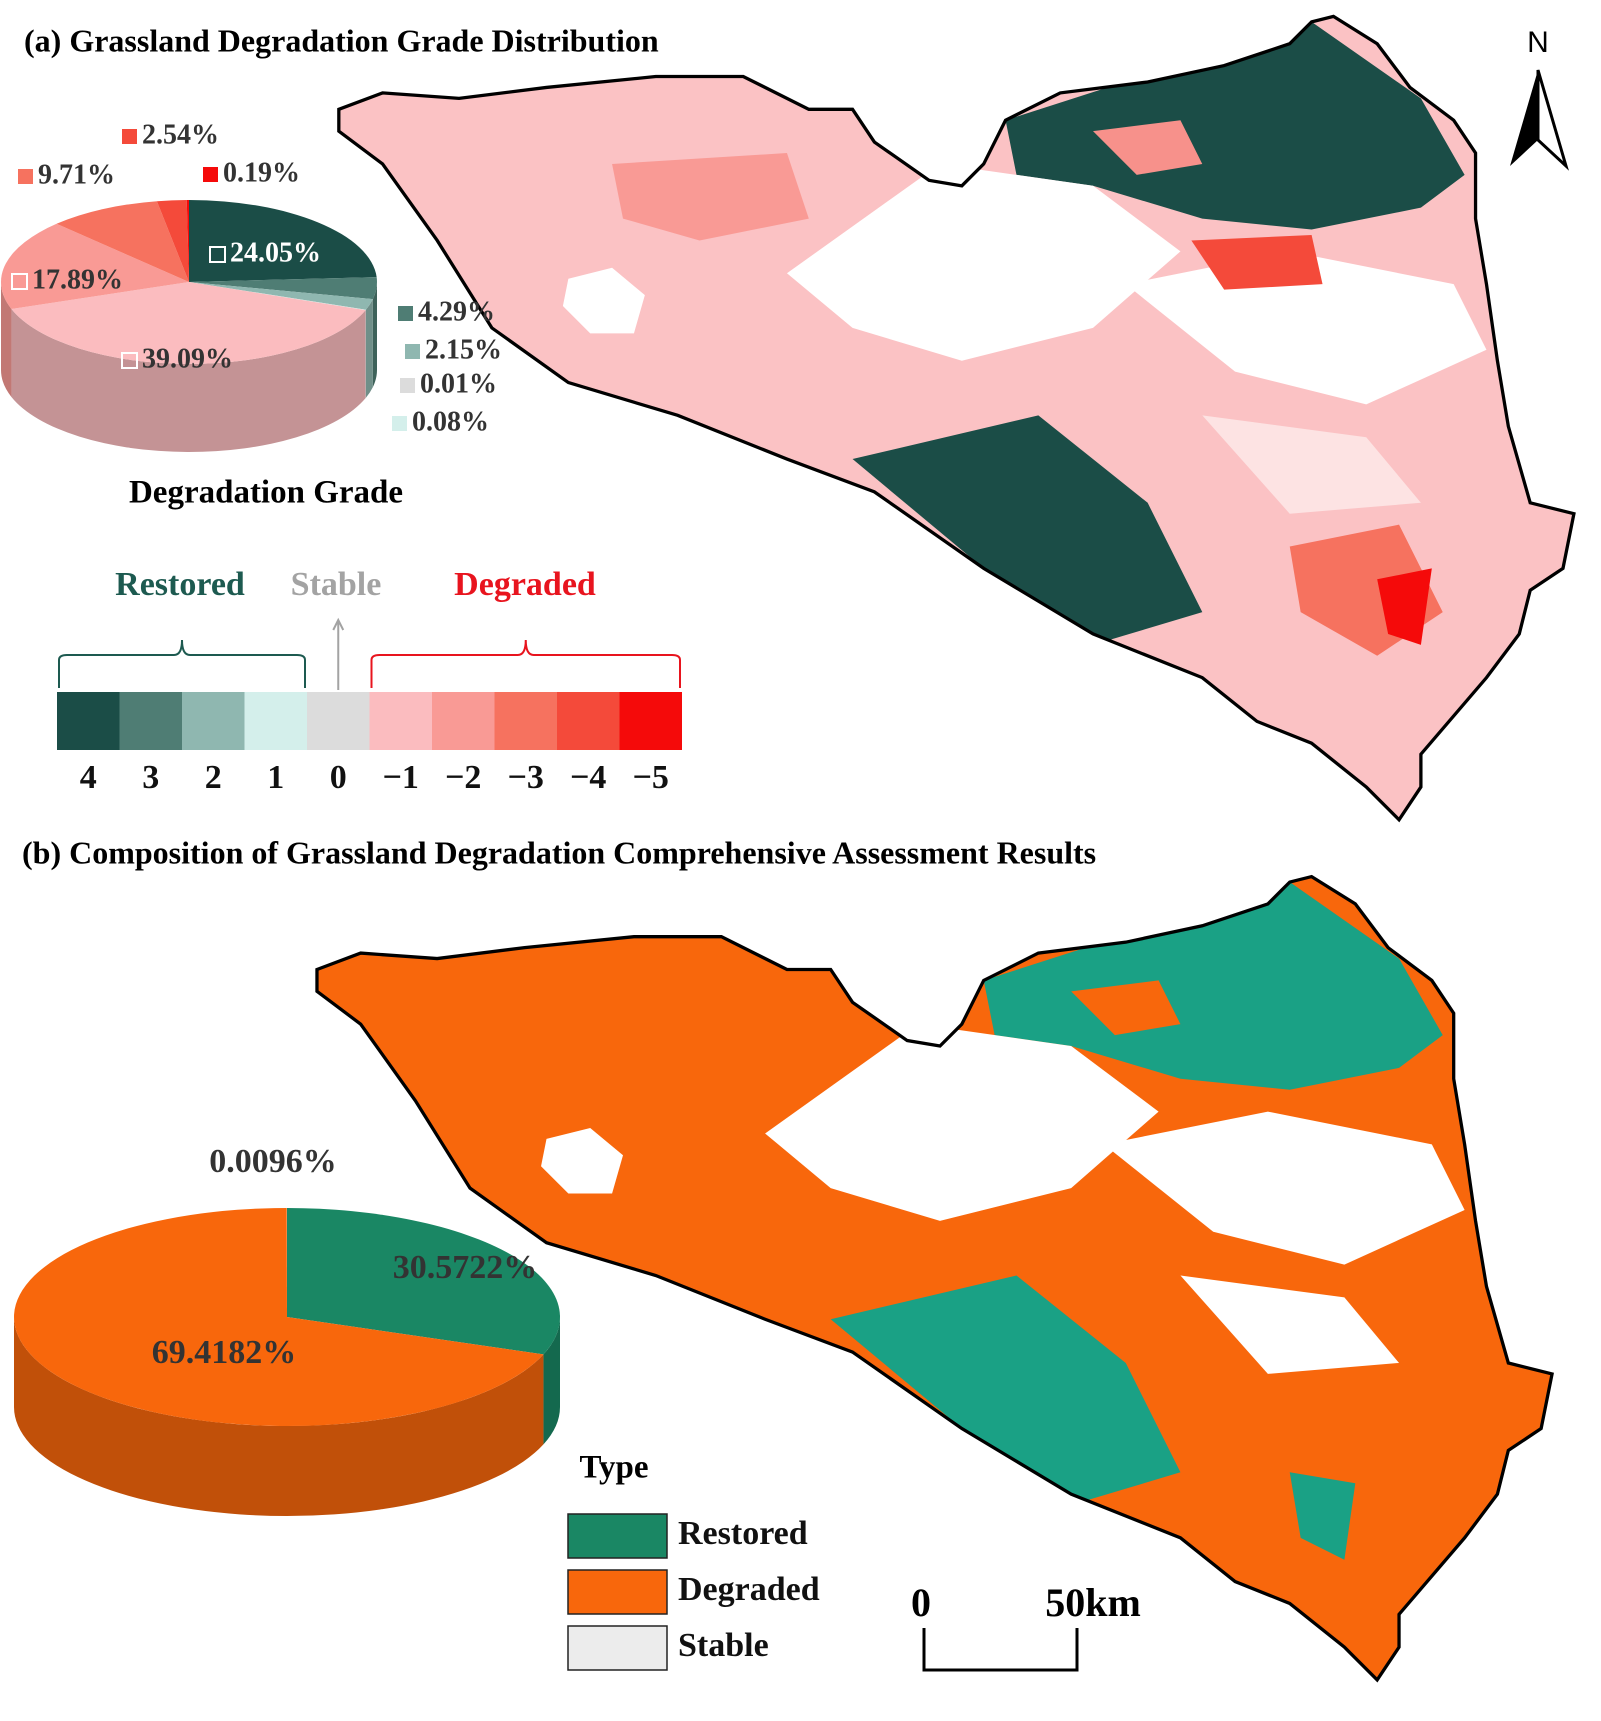 The width and height of the screenshot is (1601, 1721). I want to click on group-label: Restored, so click(180, 584).